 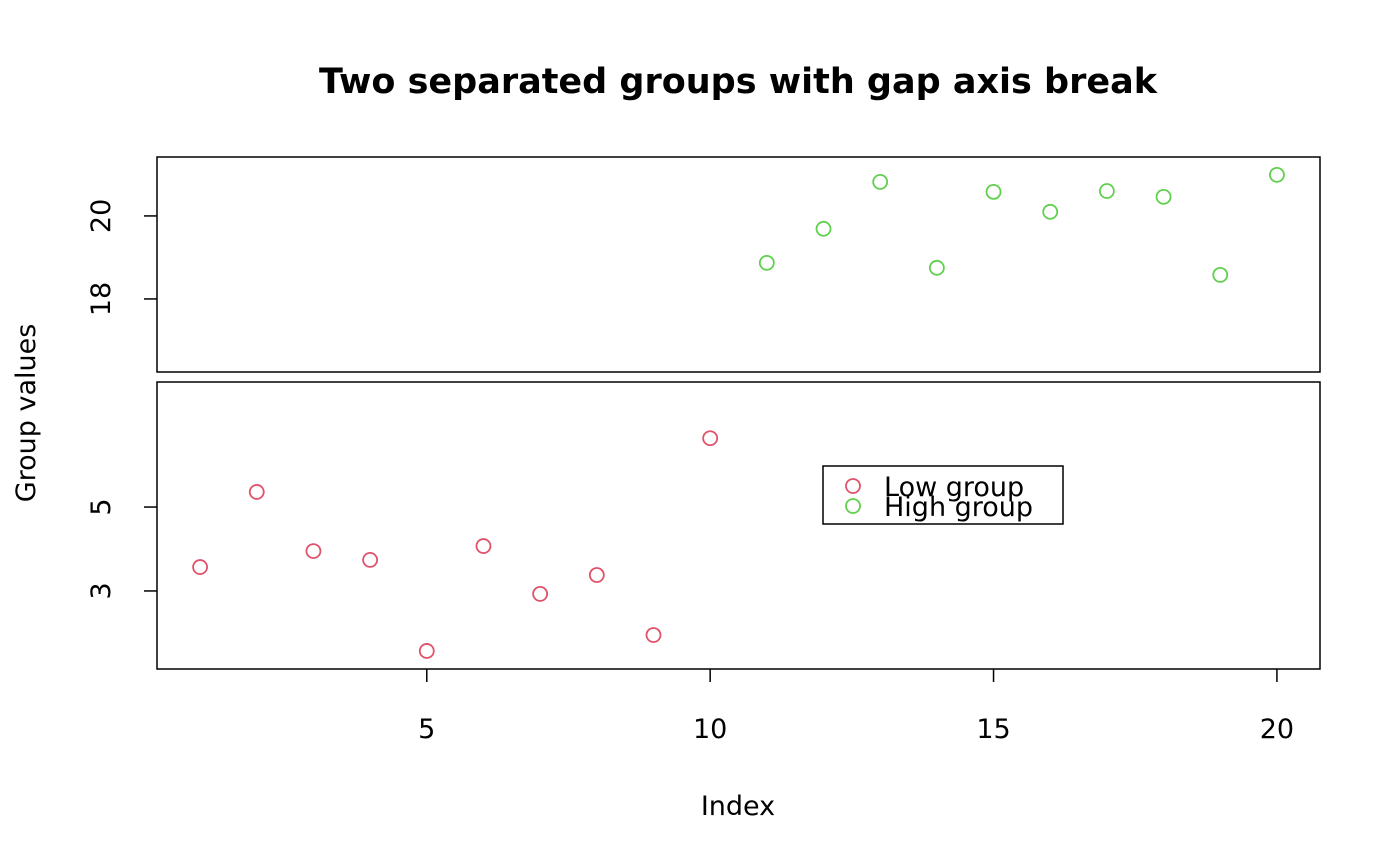 What do you see at coordinates (958, 507) in the screenshot?
I see `legend-label: High group` at bounding box center [958, 507].